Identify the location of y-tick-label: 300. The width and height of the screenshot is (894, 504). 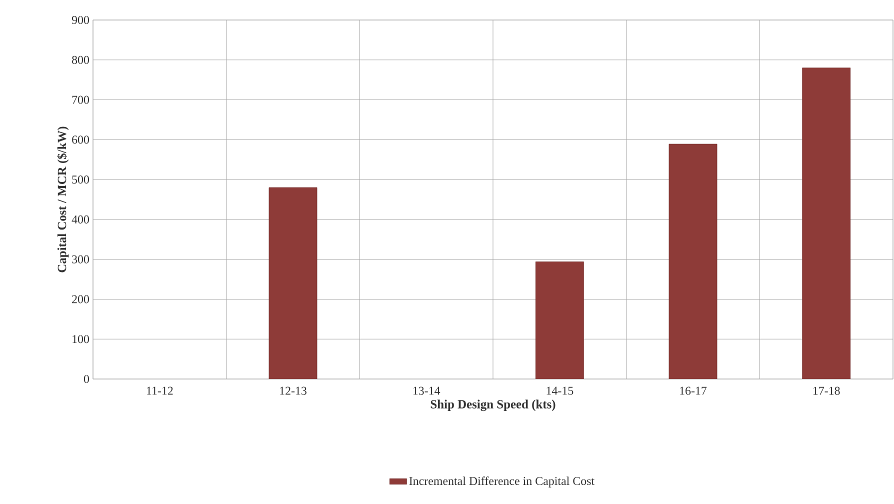
(81, 259).